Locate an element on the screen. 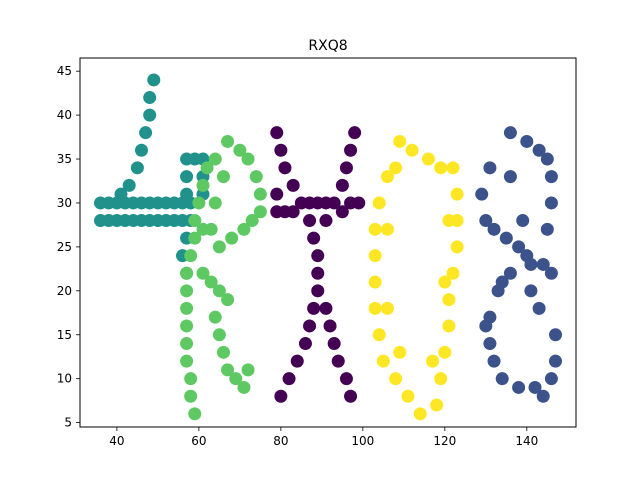  y-tick-label: 25 is located at coordinates (64, 247).